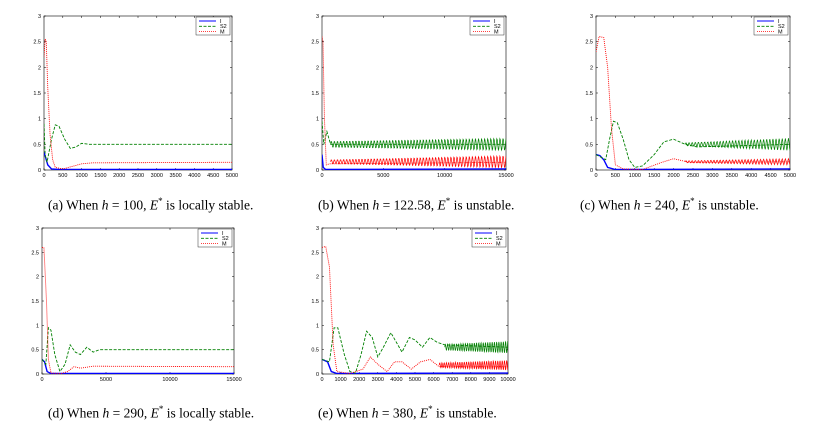 This screenshot has height=428, width=837. I want to click on x-tick-label: 6000, so click(433, 380).